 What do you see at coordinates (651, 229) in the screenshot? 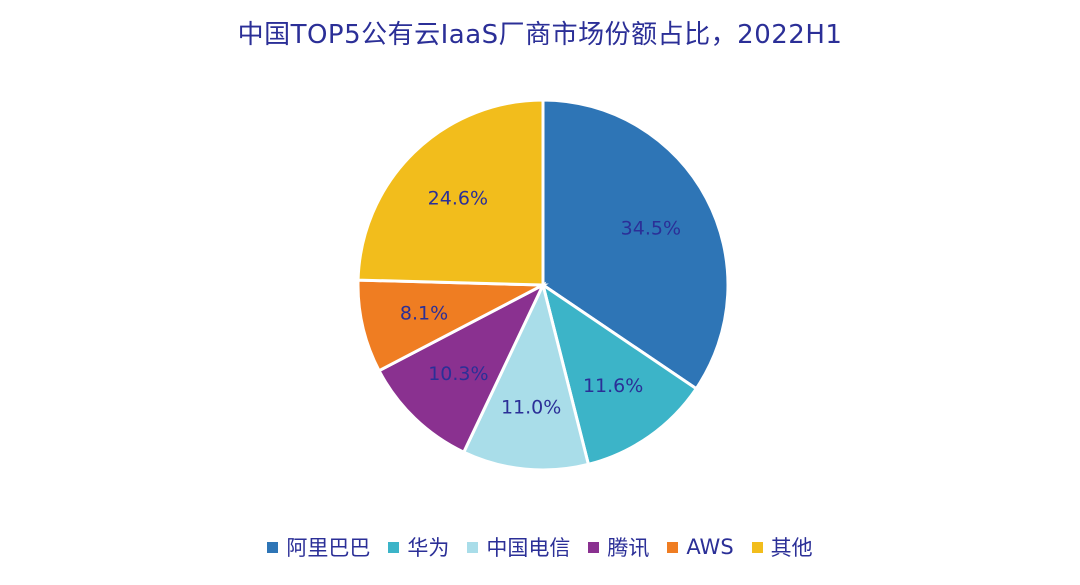
I see `slice-label-0: 34.5%` at bounding box center [651, 229].